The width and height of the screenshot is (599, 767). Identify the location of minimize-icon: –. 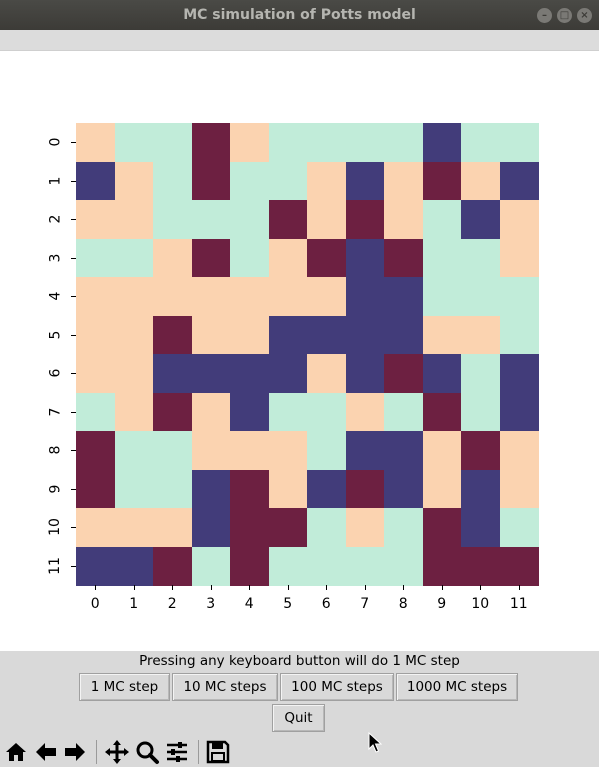
(544, 15).